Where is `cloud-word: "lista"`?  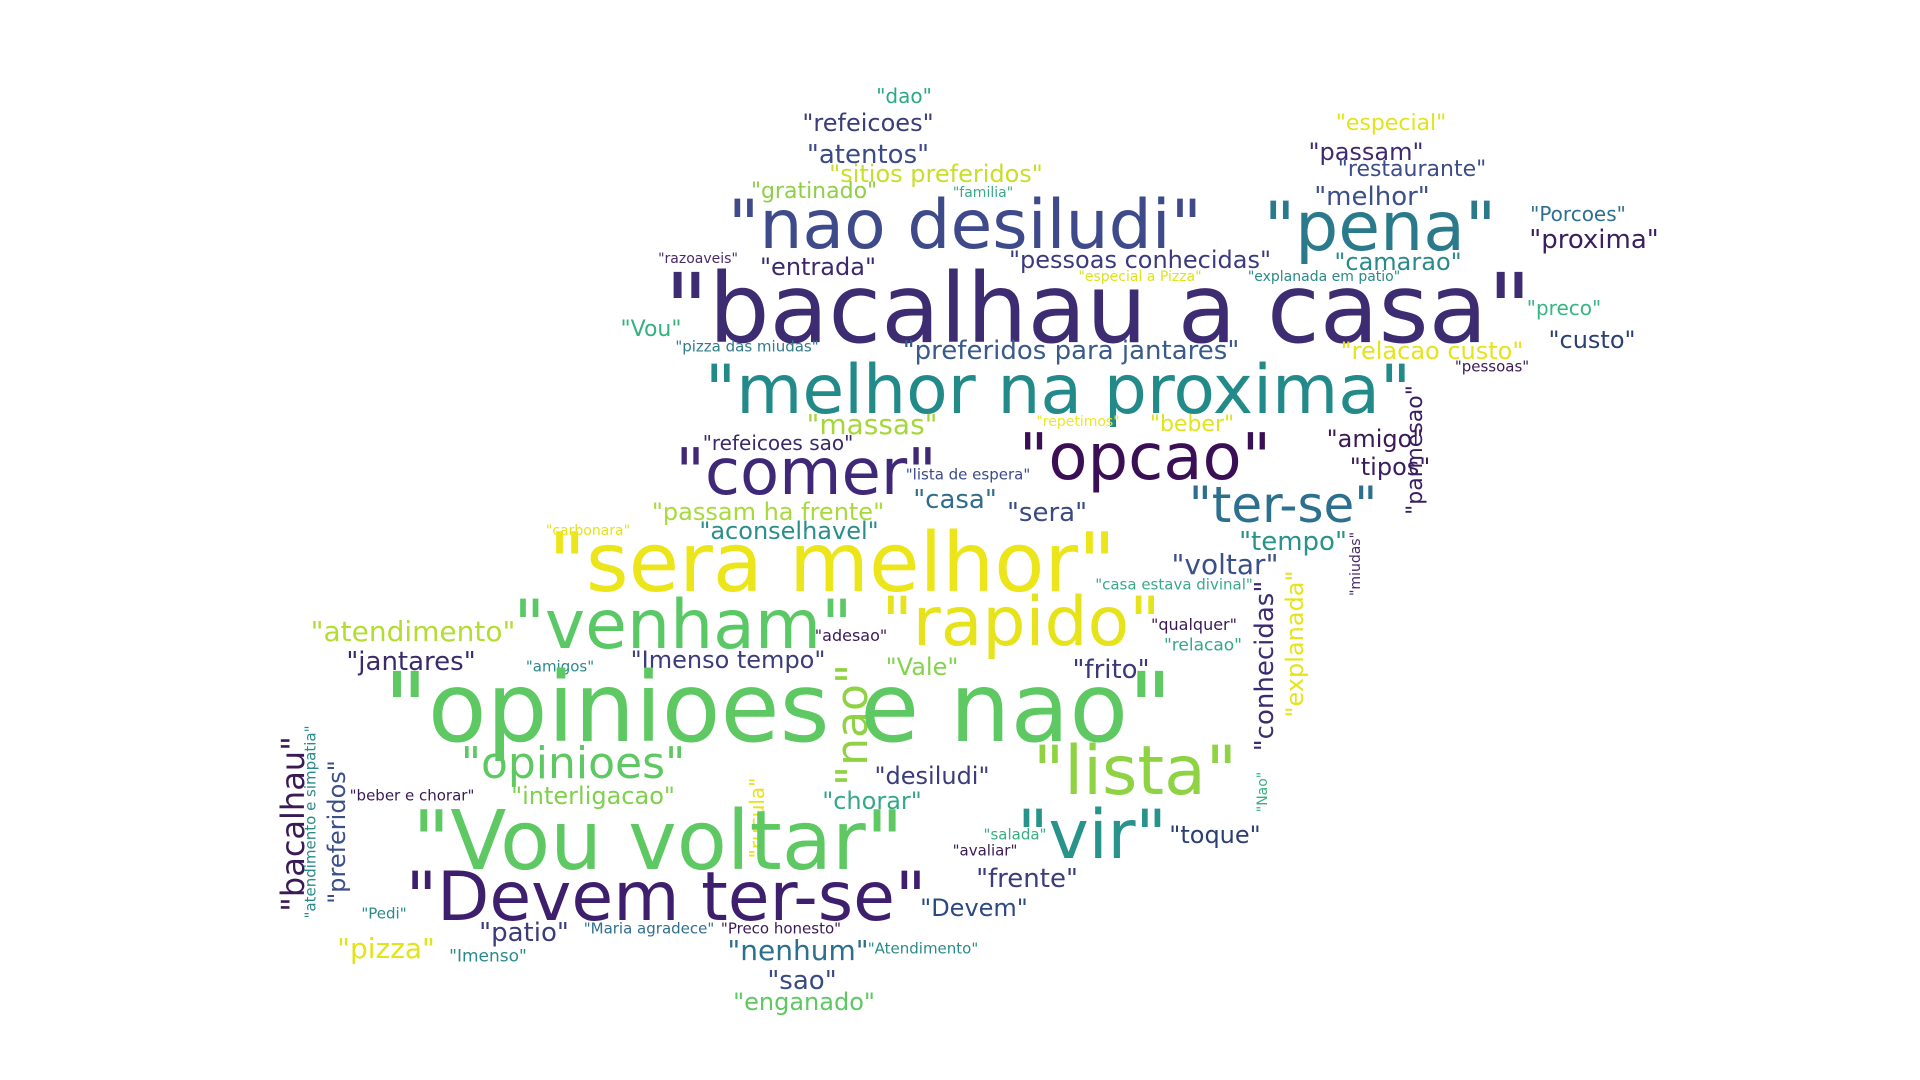 cloud-word: "lista" is located at coordinates (1135, 771).